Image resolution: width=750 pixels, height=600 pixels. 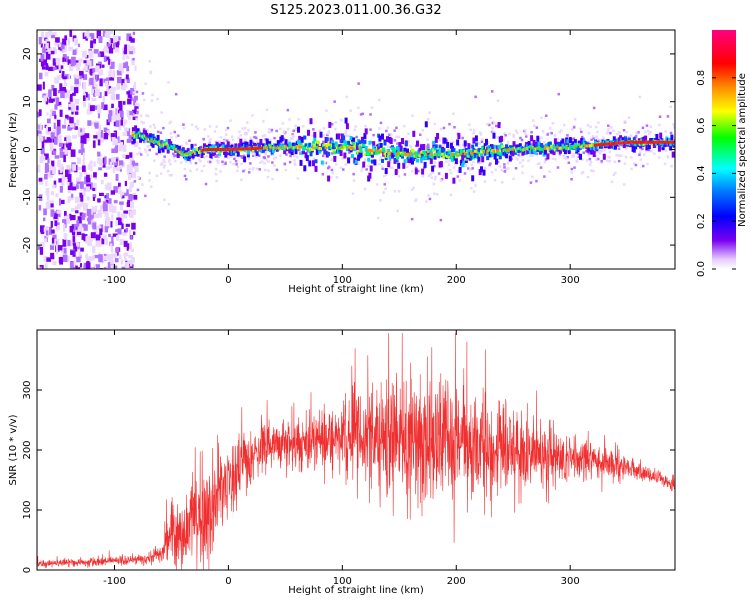 I want to click on spectrogram-y-tick-label: -10, so click(x=27, y=197).